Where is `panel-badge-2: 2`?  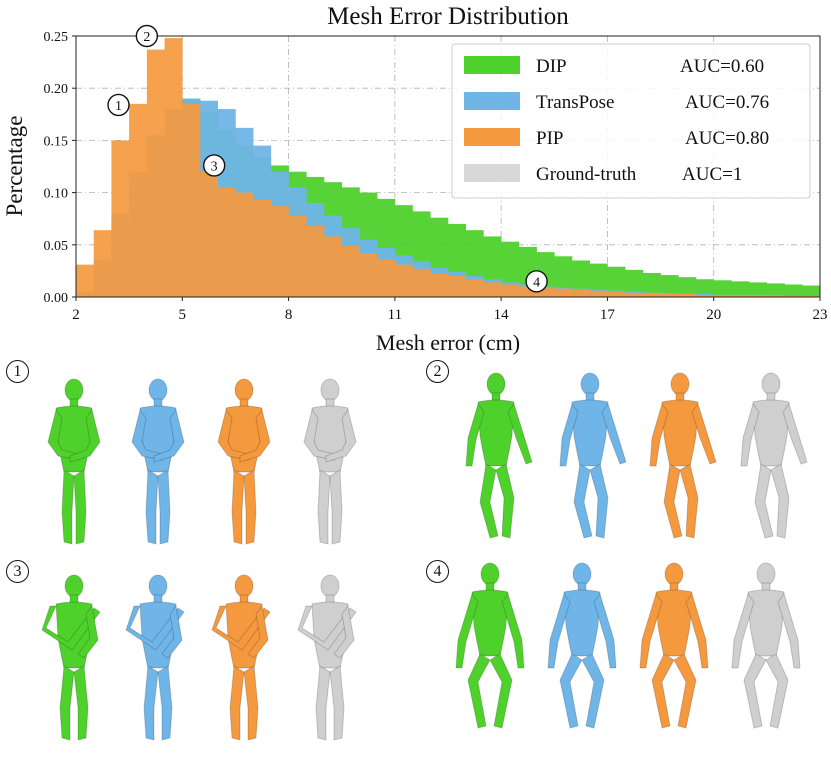 panel-badge-2: 2 is located at coordinates (437, 371).